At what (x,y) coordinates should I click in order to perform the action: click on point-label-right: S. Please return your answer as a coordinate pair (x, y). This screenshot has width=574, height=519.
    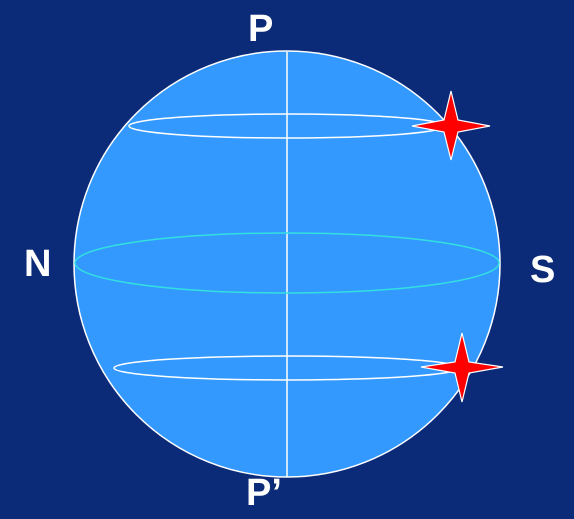
    Looking at the image, I should click on (543, 270).